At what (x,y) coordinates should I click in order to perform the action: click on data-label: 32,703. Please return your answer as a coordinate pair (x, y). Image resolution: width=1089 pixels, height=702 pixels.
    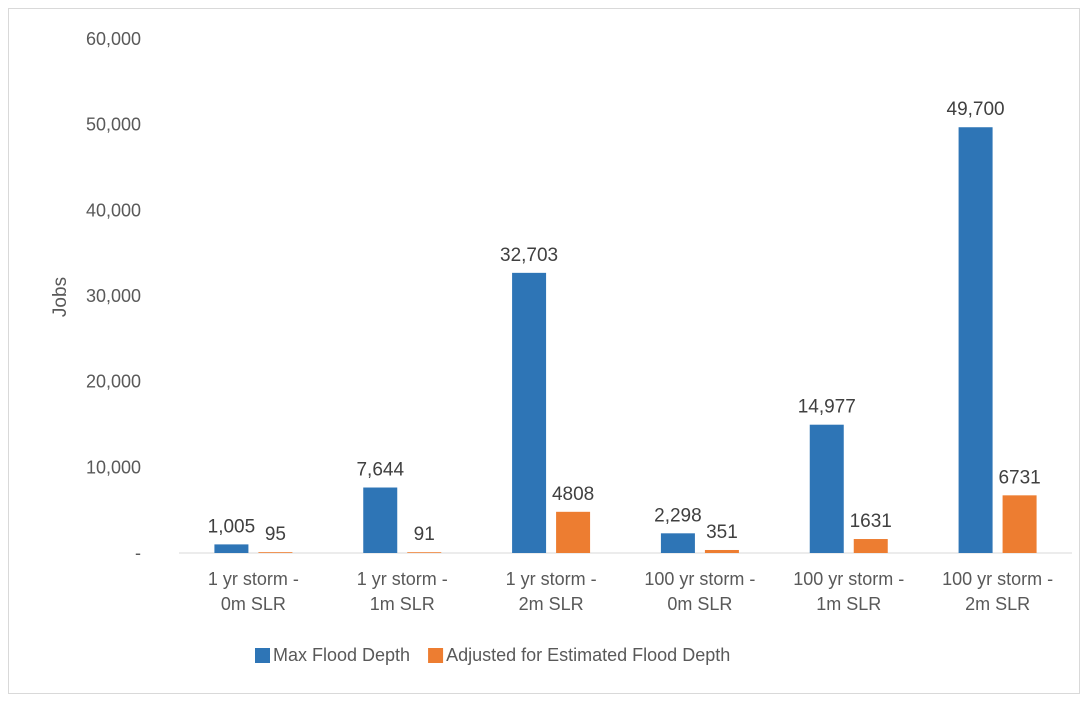
    Looking at the image, I should click on (529, 255).